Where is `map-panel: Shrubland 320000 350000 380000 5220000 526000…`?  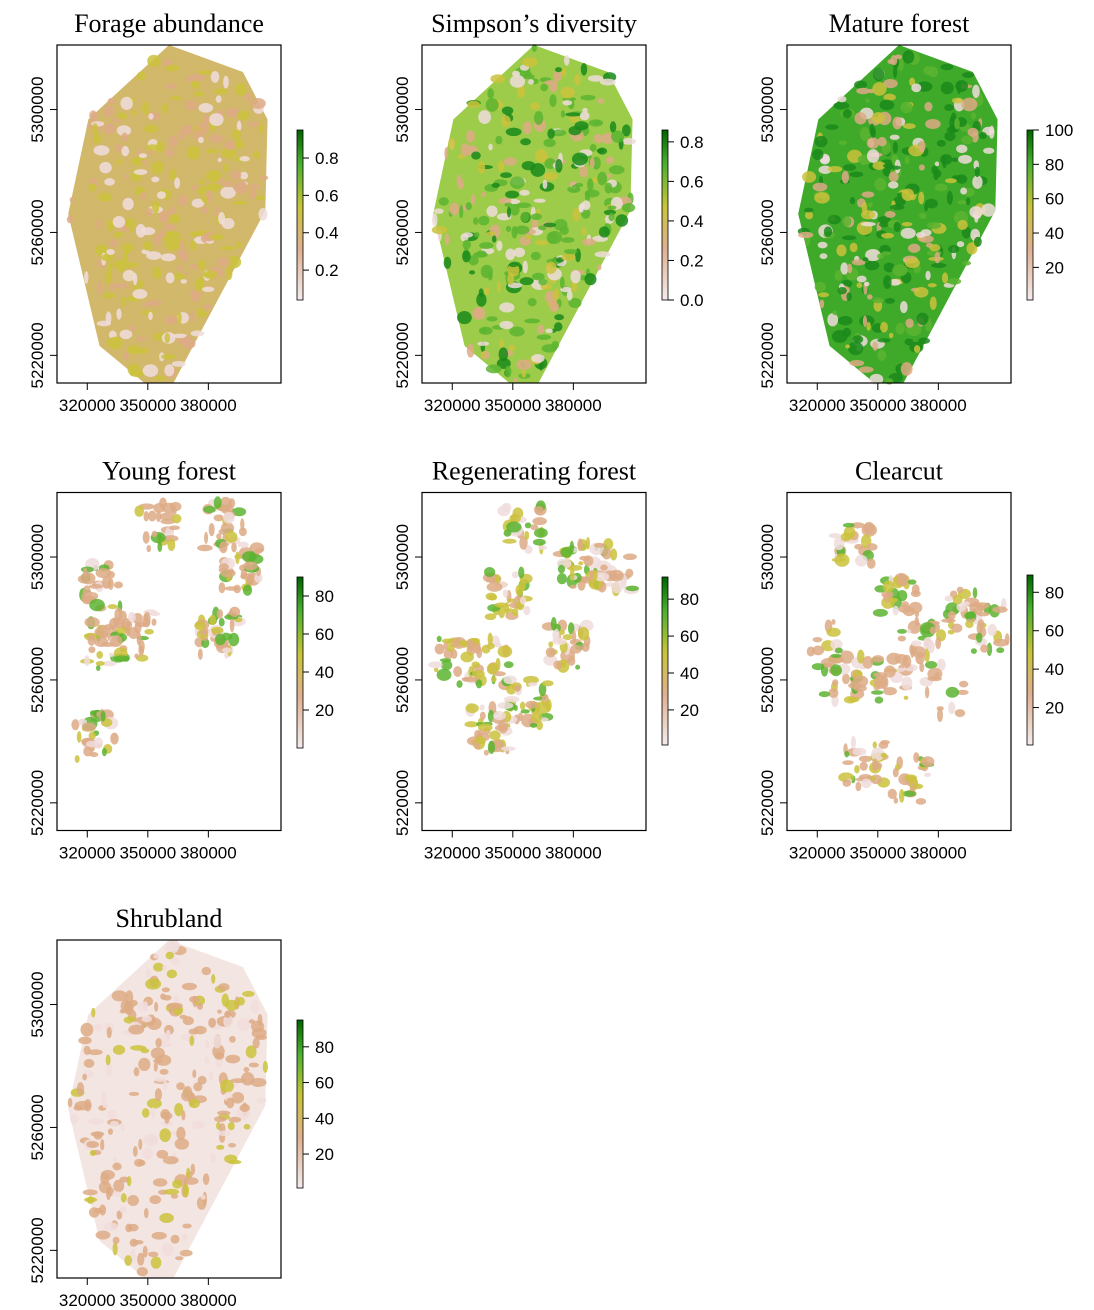 map-panel: Shrubland 320000 350000 380000 5220000 526000… is located at coordinates (181, 1107).